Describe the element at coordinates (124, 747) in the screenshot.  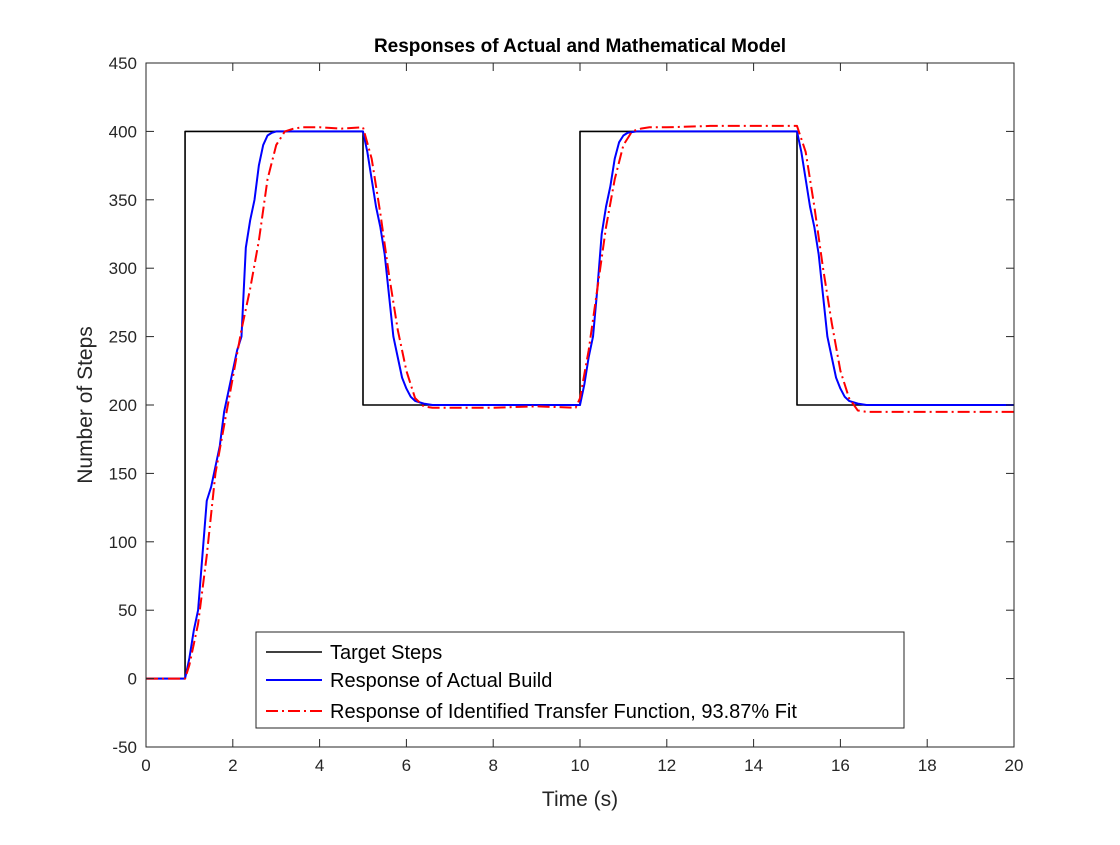
I see `y-tick-label: -50` at that location.